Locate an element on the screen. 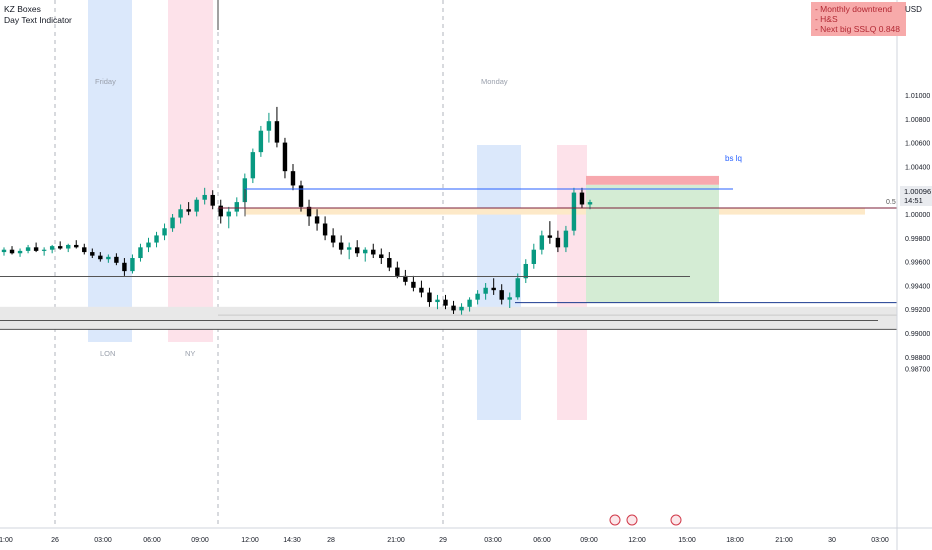  session-label-ny: NY is located at coordinates (190, 353).